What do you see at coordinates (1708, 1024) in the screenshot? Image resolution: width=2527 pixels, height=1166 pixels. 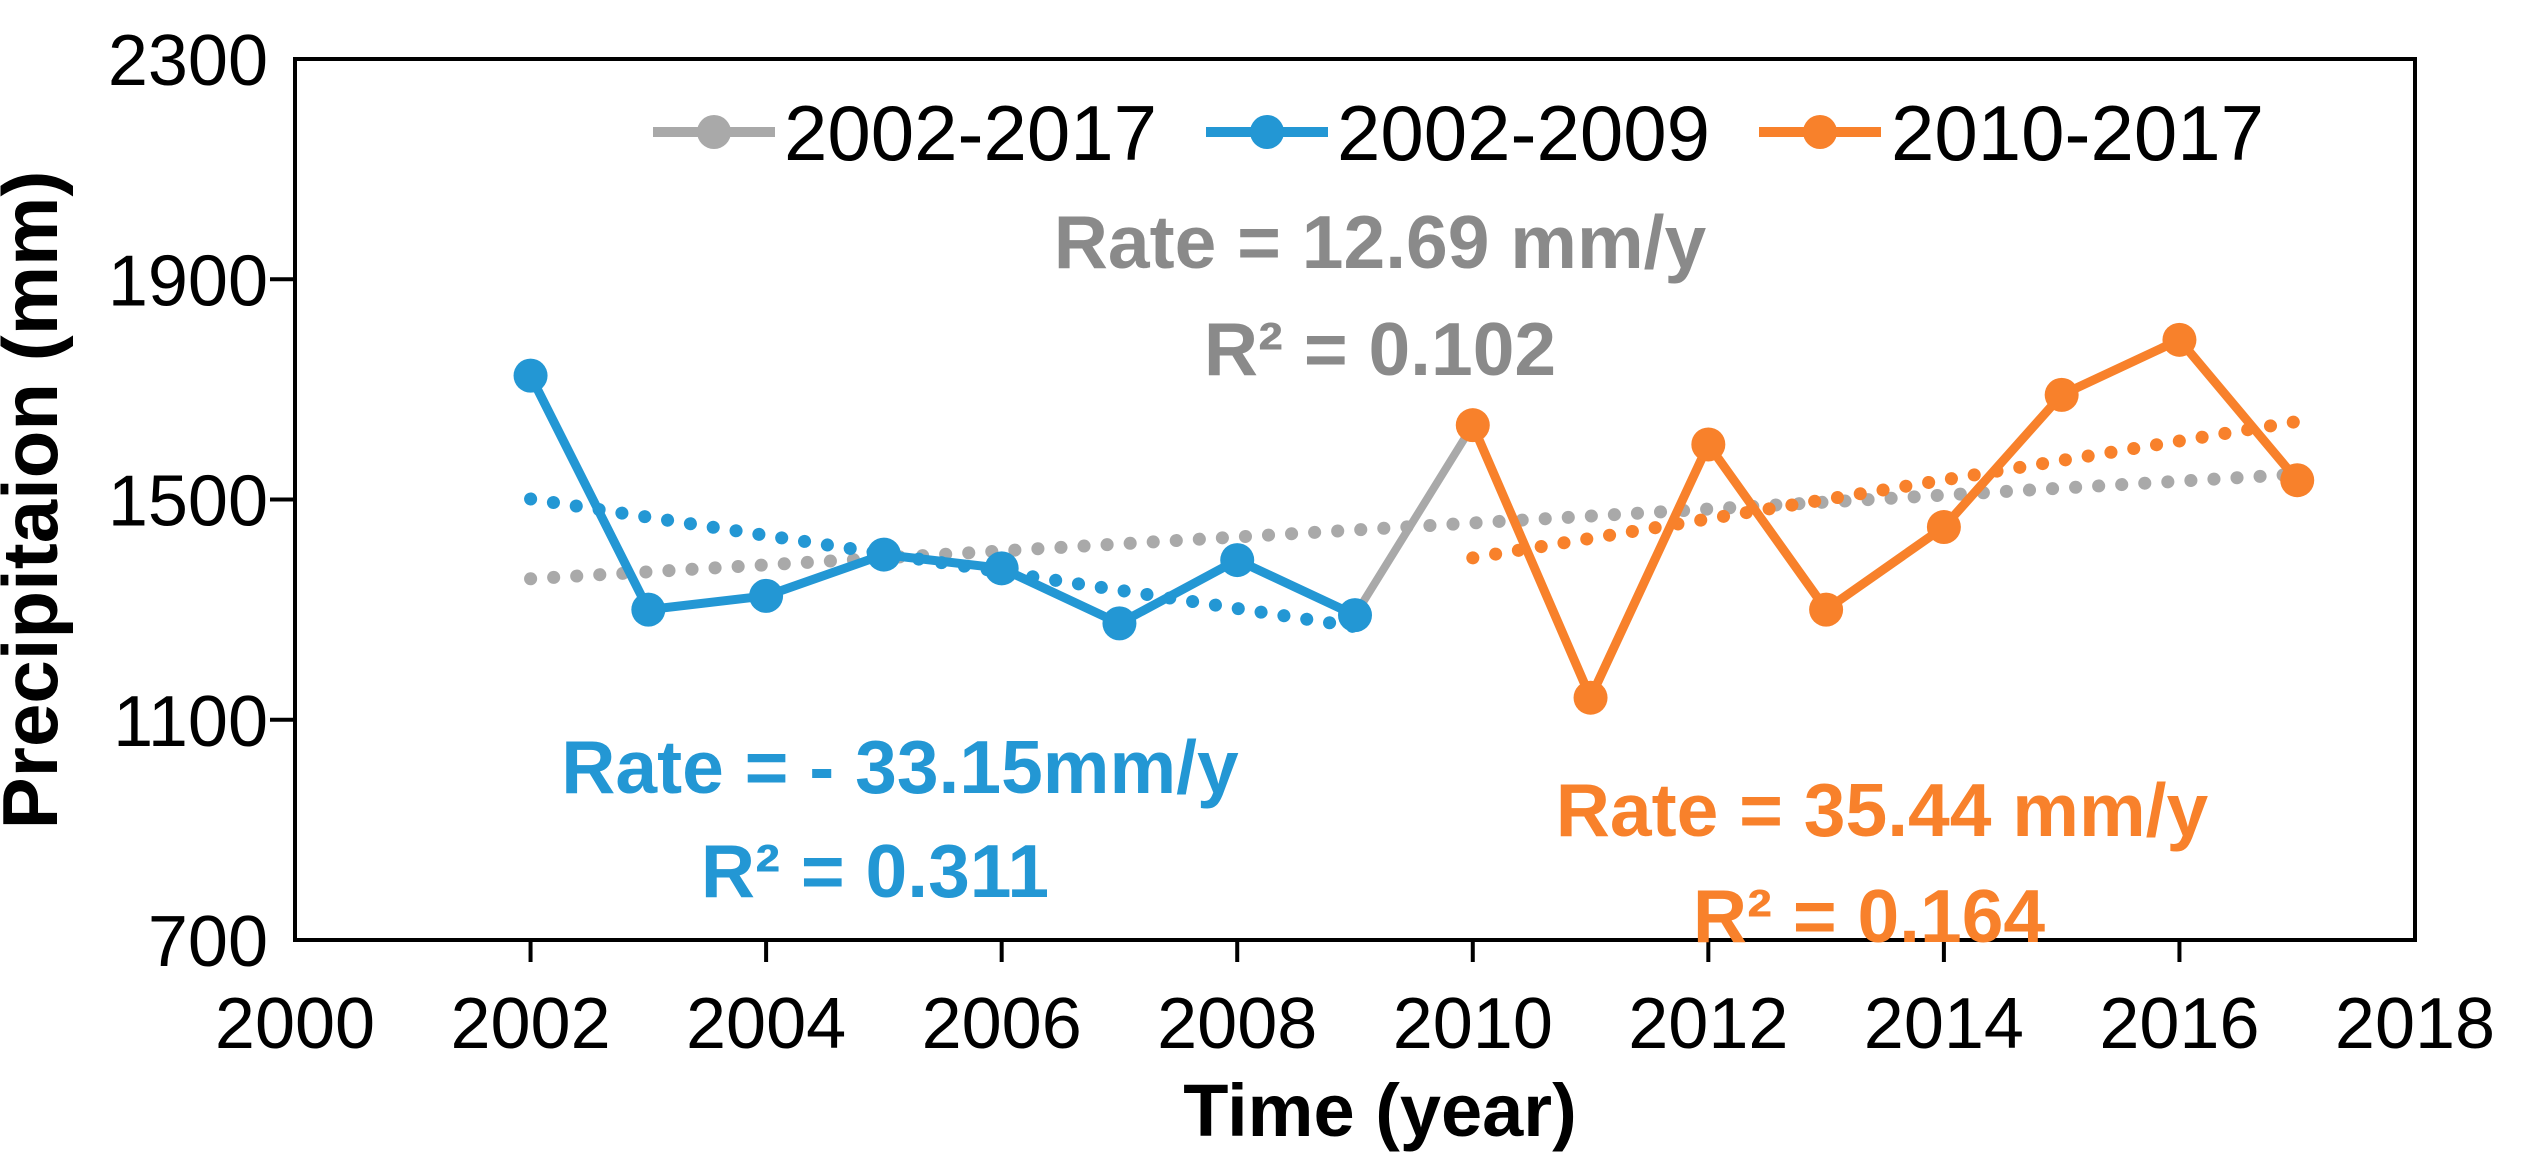 I see `x-tick-label: 2012` at bounding box center [1708, 1024].